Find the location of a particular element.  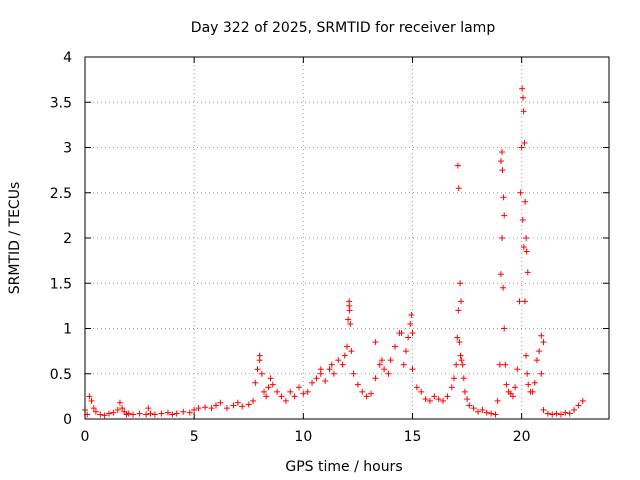

x-tick-label: 0 is located at coordinates (85, 437).